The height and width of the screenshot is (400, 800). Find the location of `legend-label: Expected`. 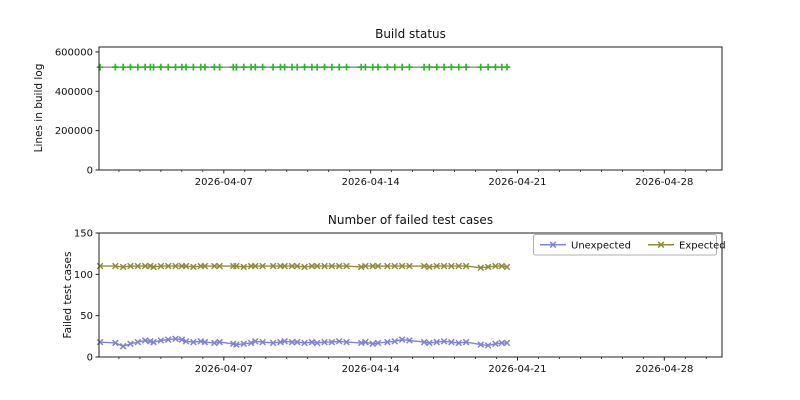

legend-label: Expected is located at coordinates (702, 245).